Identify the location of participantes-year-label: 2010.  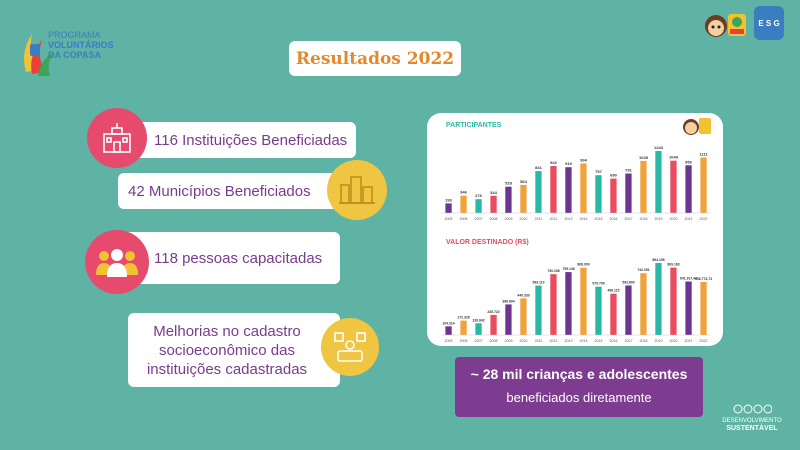
(524, 219).